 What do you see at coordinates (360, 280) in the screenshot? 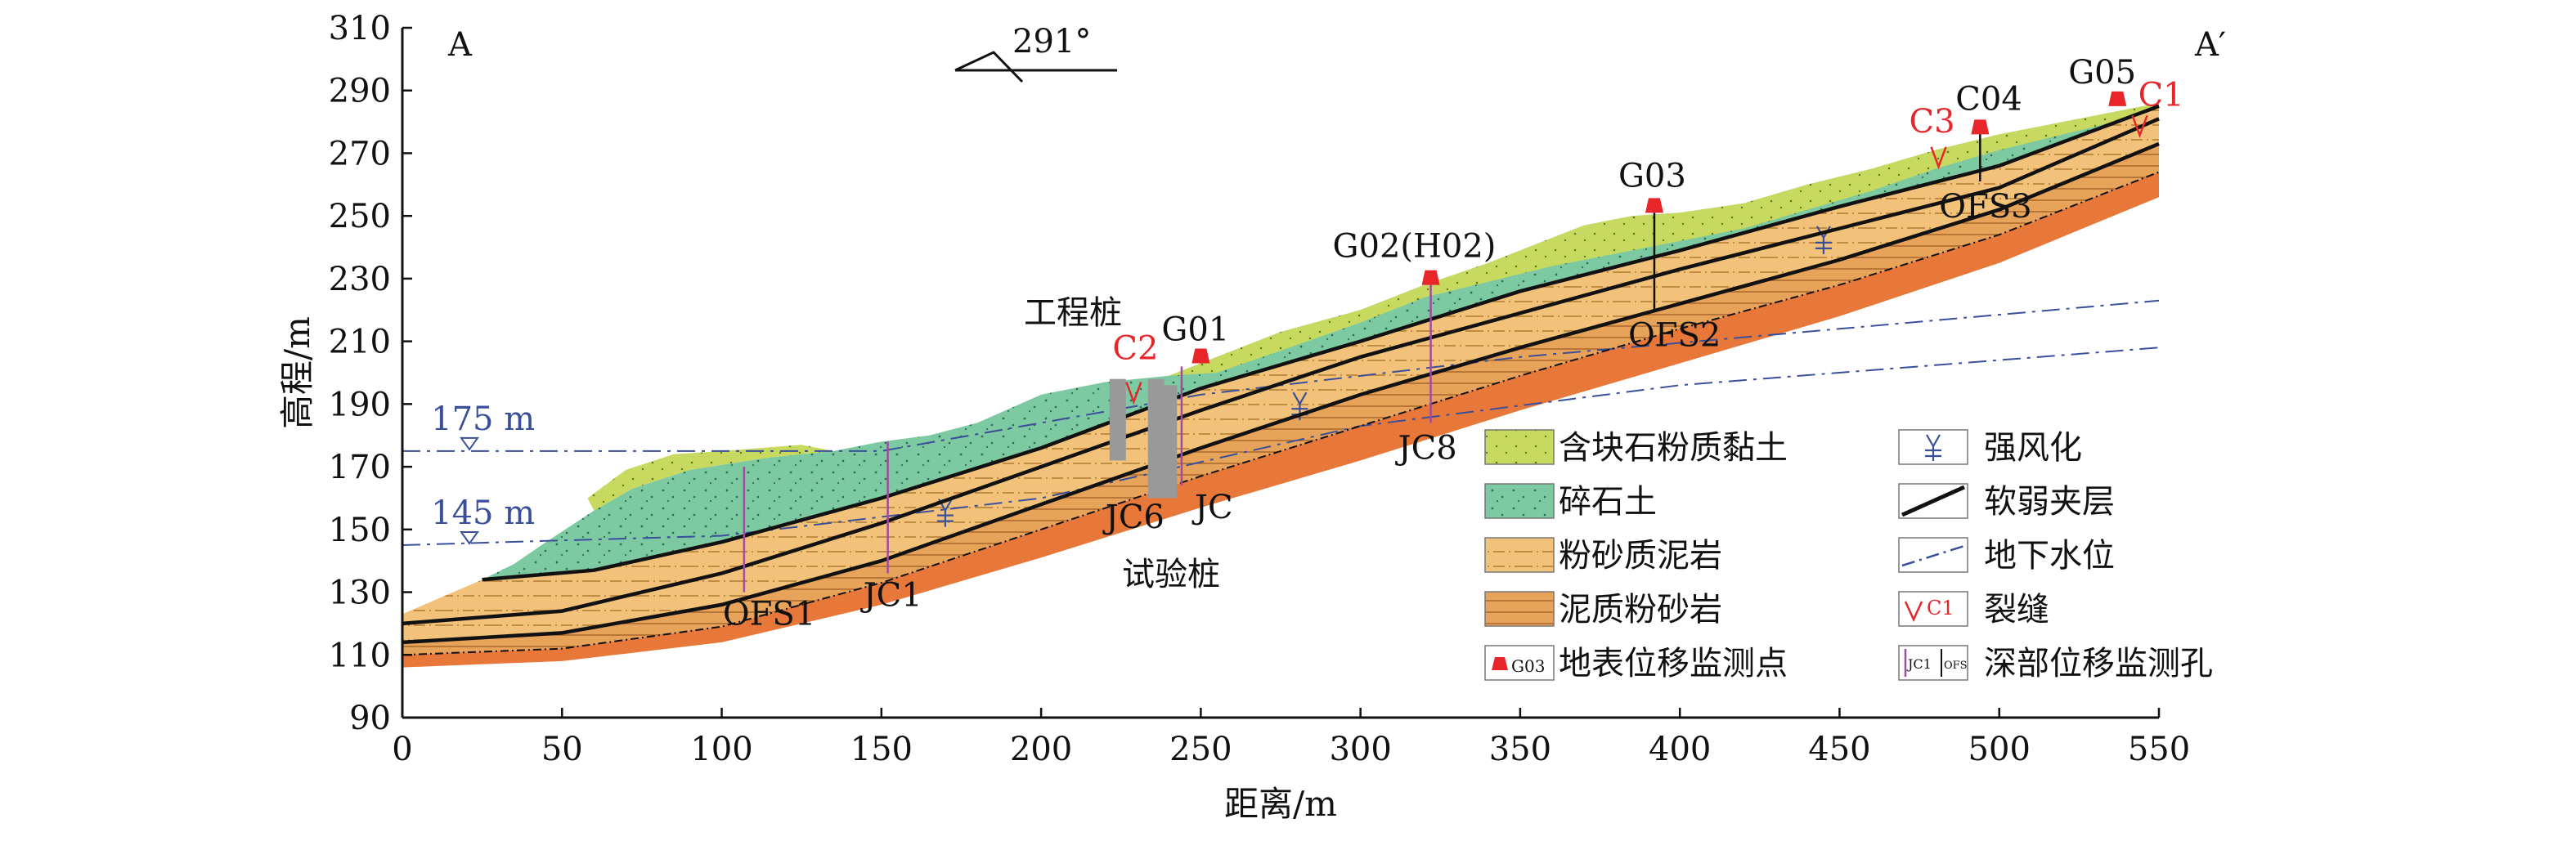
I see `y-tick-label: 230` at bounding box center [360, 280].